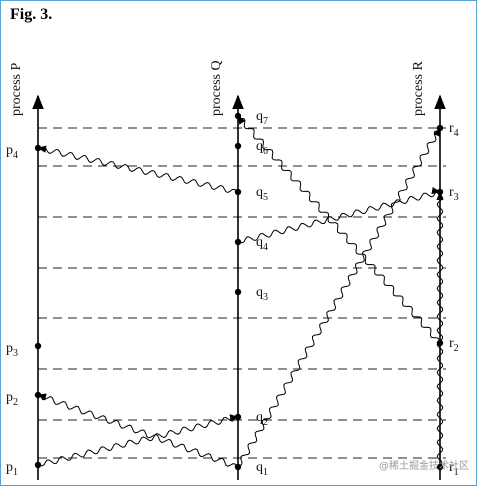 The width and height of the screenshot is (477, 486). Describe the element at coordinates (138, 169) in the screenshot. I see `message-q5-p4` at that location.